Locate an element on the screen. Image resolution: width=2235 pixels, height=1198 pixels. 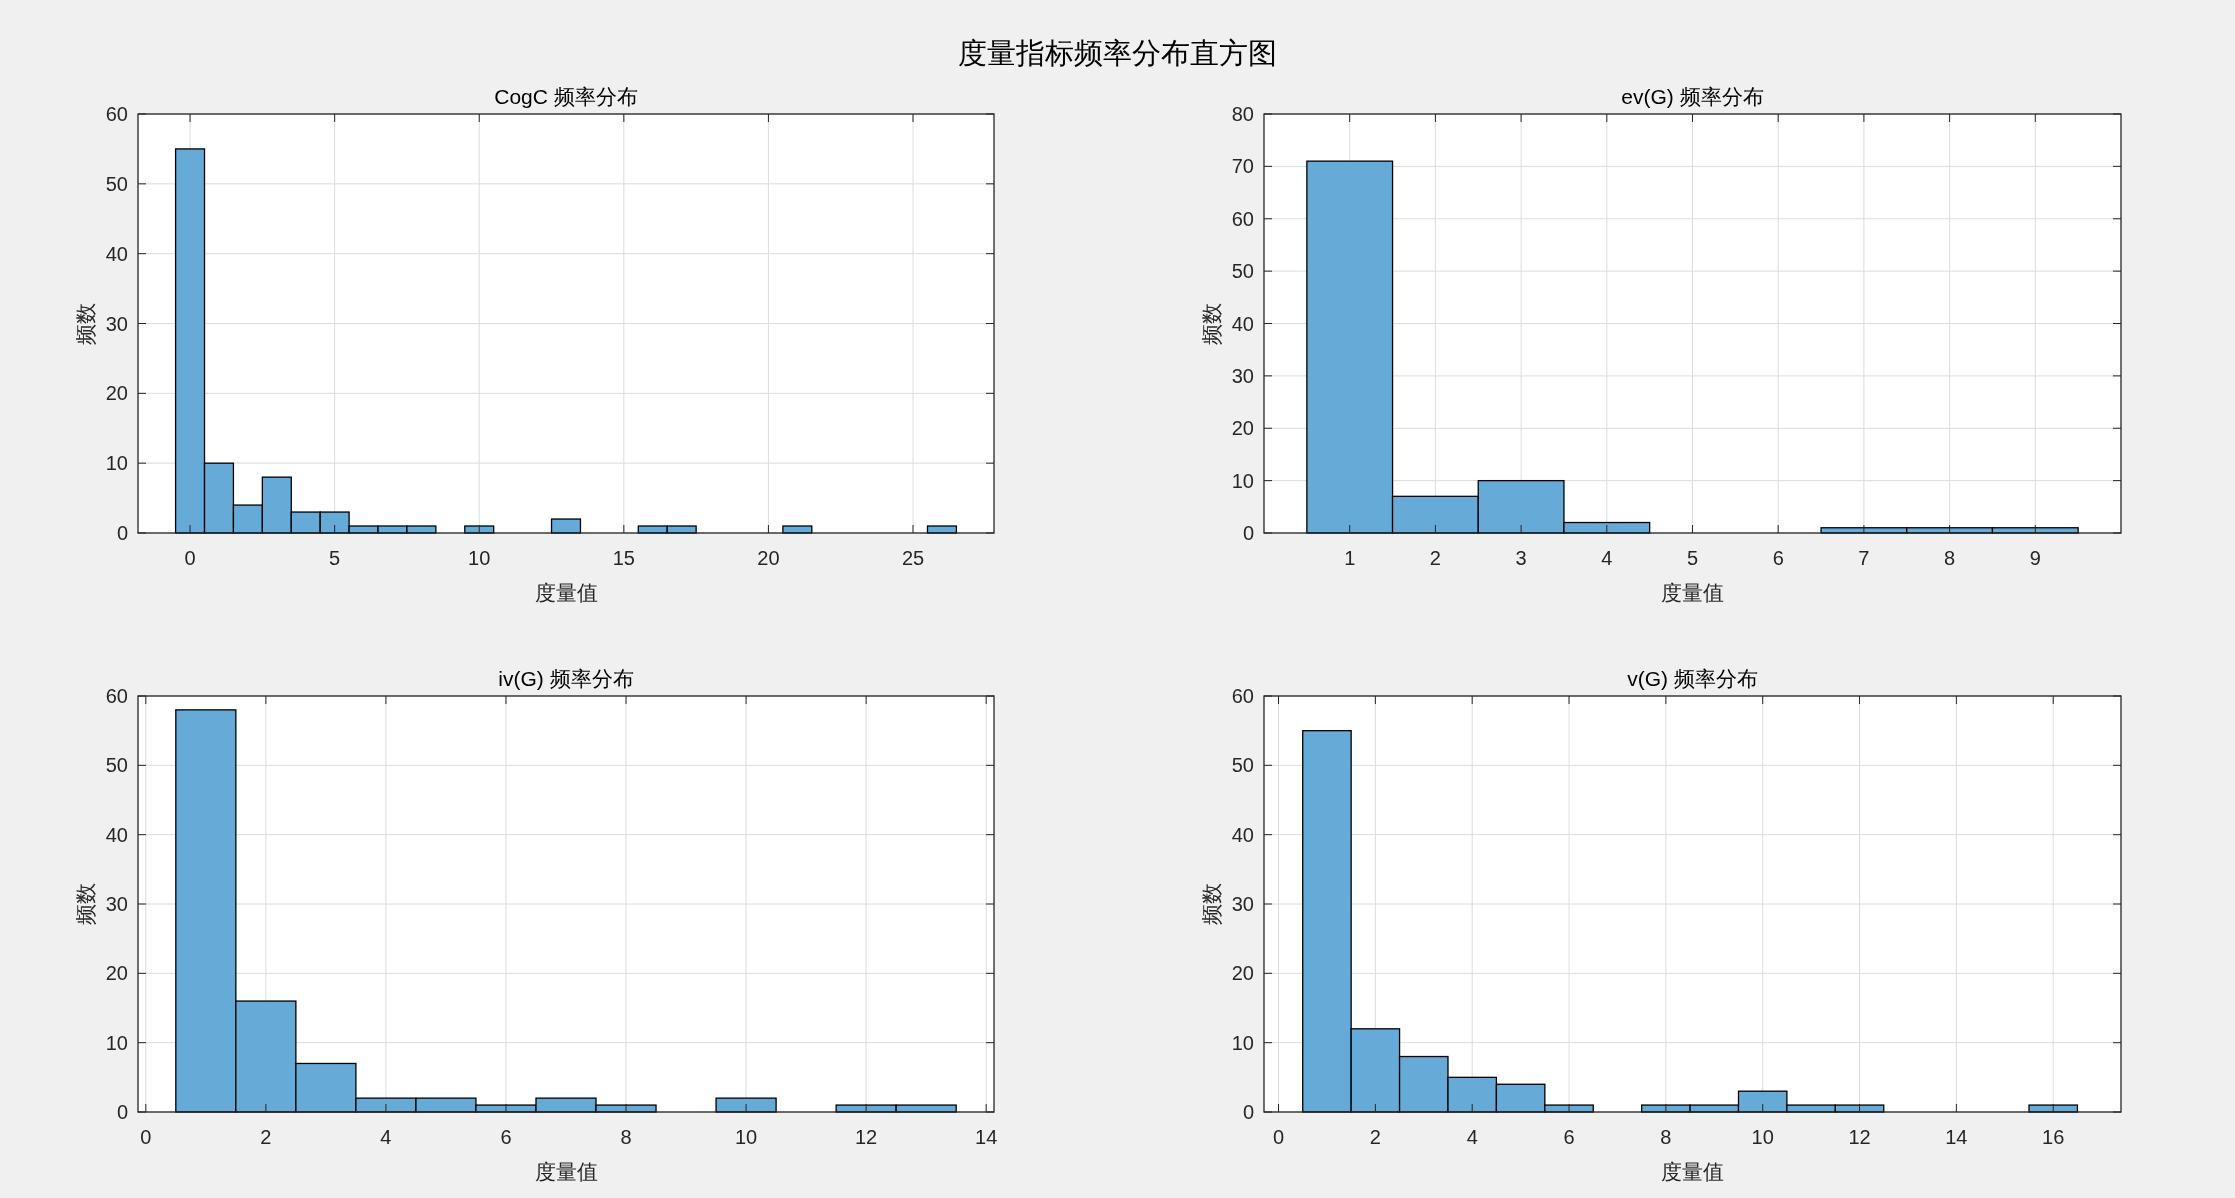
x-tick-label: 20 is located at coordinates (768, 558).